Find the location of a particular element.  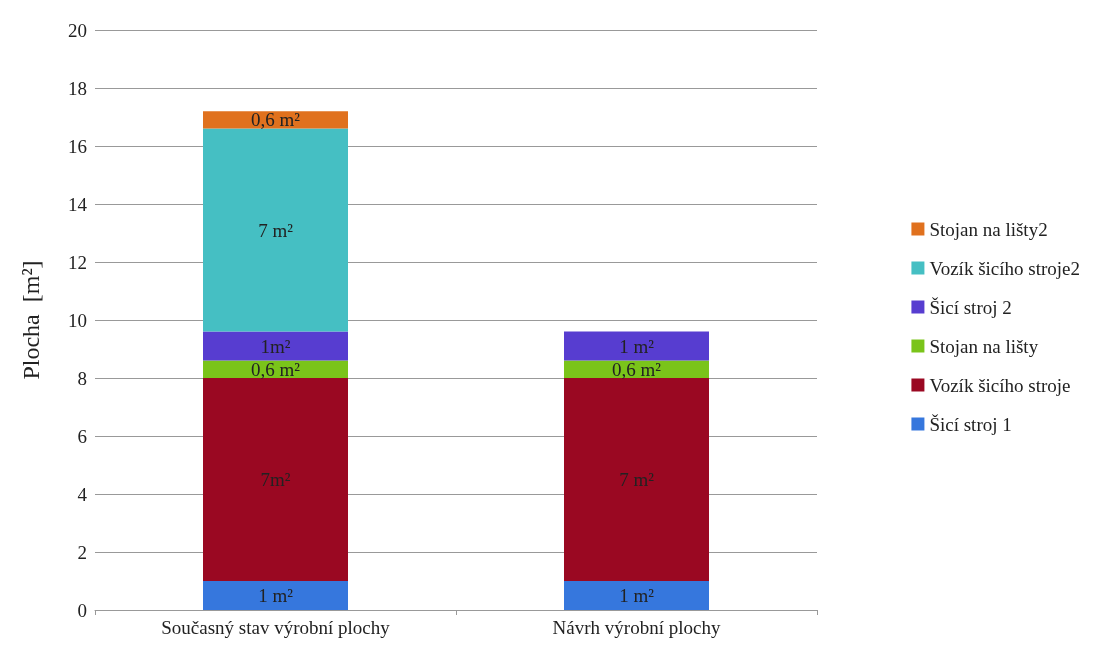

data-label: 7m² is located at coordinates (275, 479).